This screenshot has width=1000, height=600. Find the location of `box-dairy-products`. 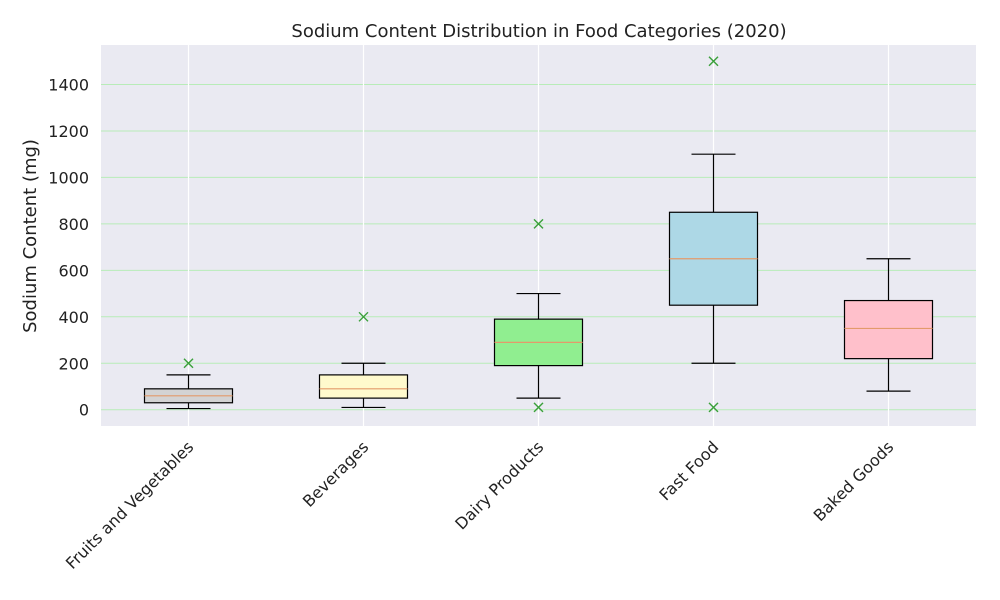

box-dairy-products is located at coordinates (538, 315).